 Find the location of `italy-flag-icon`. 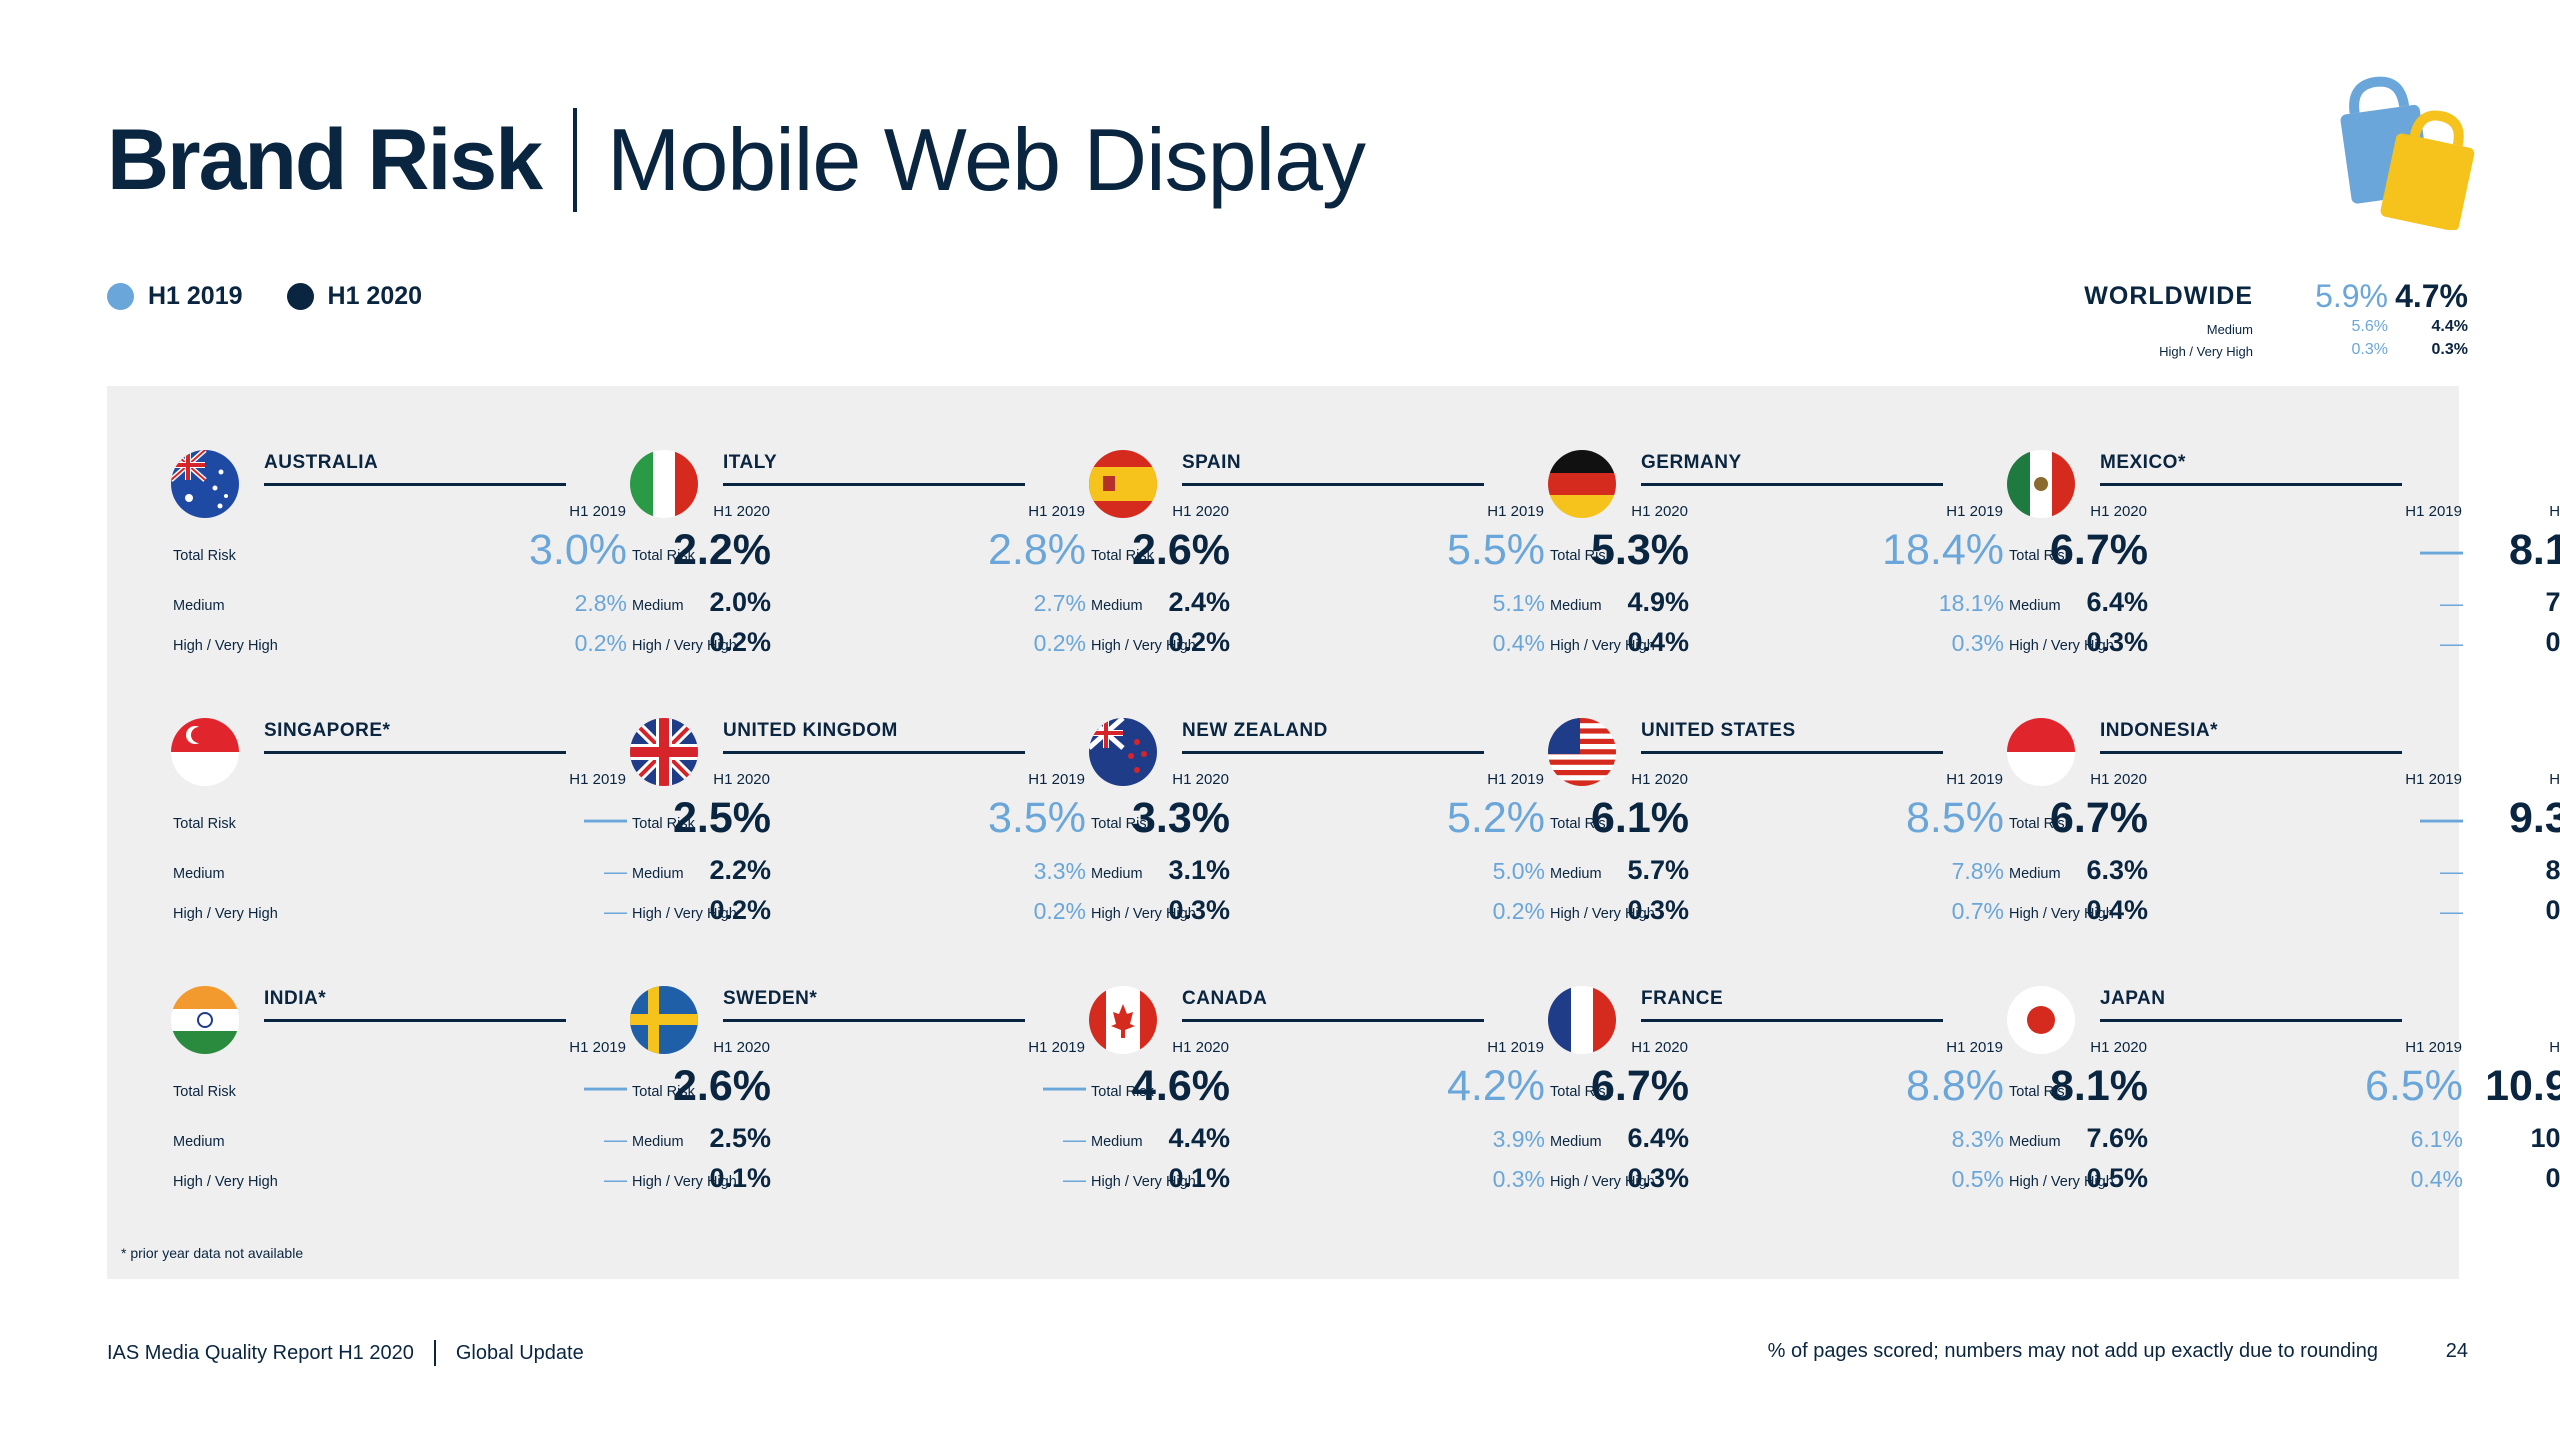

italy-flag-icon is located at coordinates (664, 484).